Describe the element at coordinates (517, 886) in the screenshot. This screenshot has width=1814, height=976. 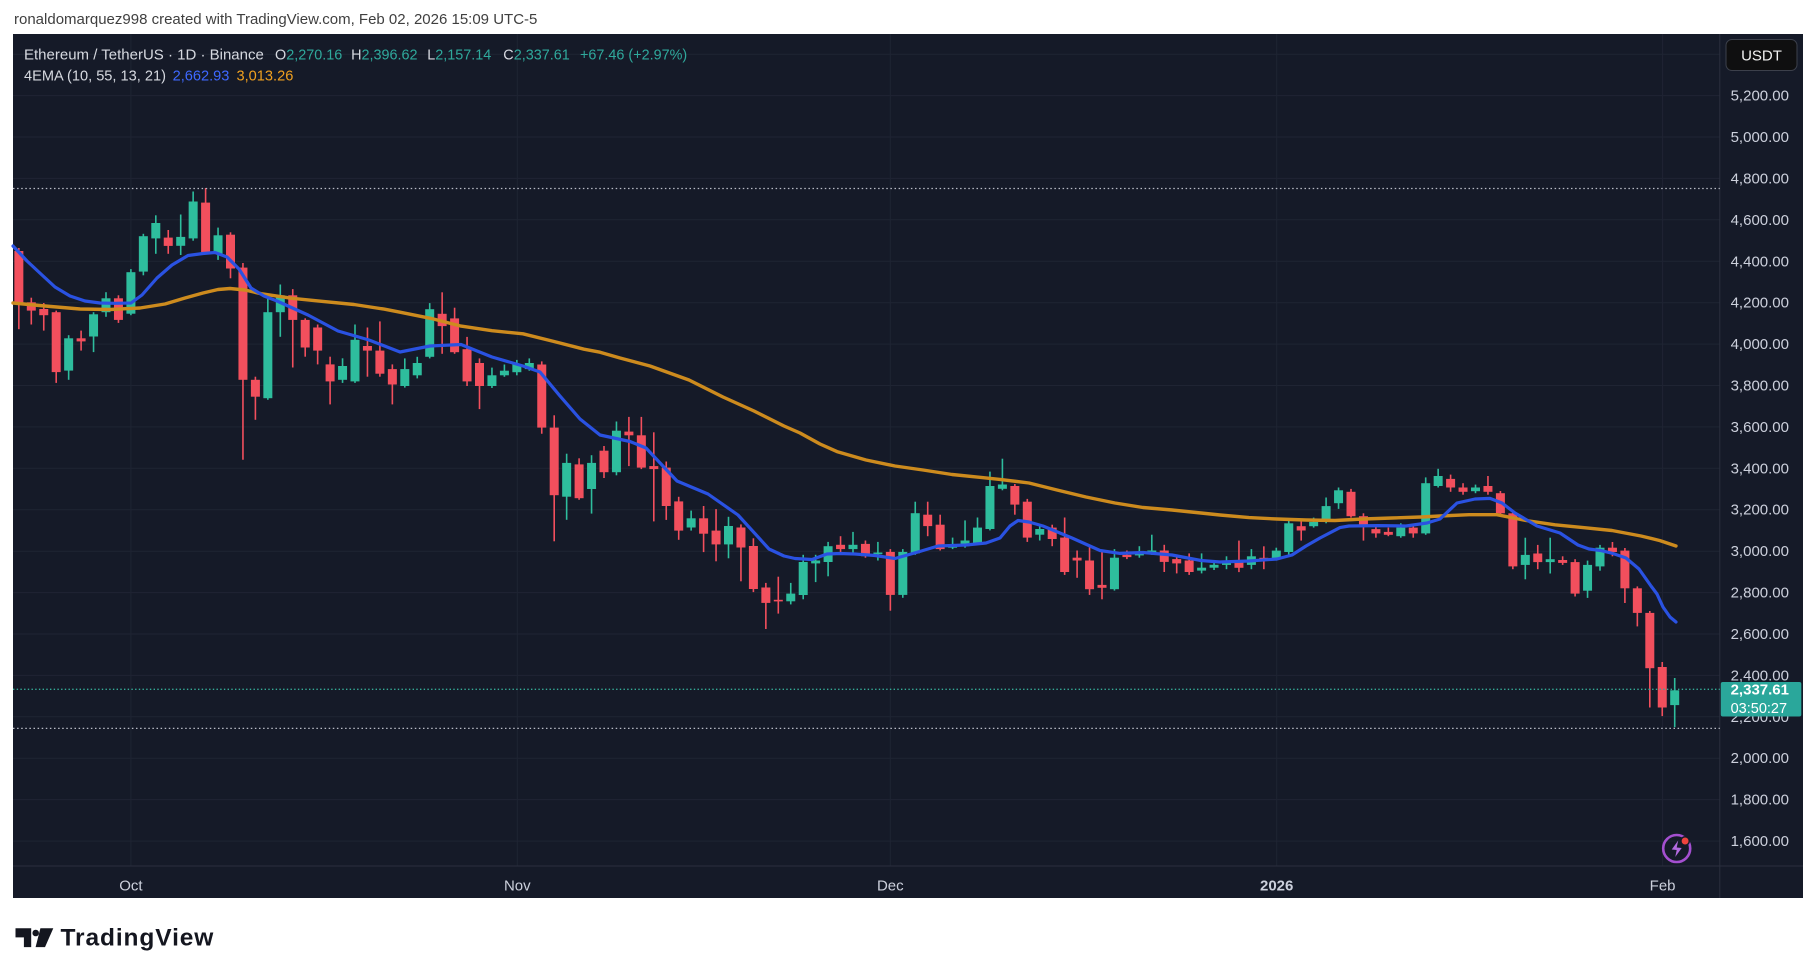
I see `svg-text: Nov` at that location.